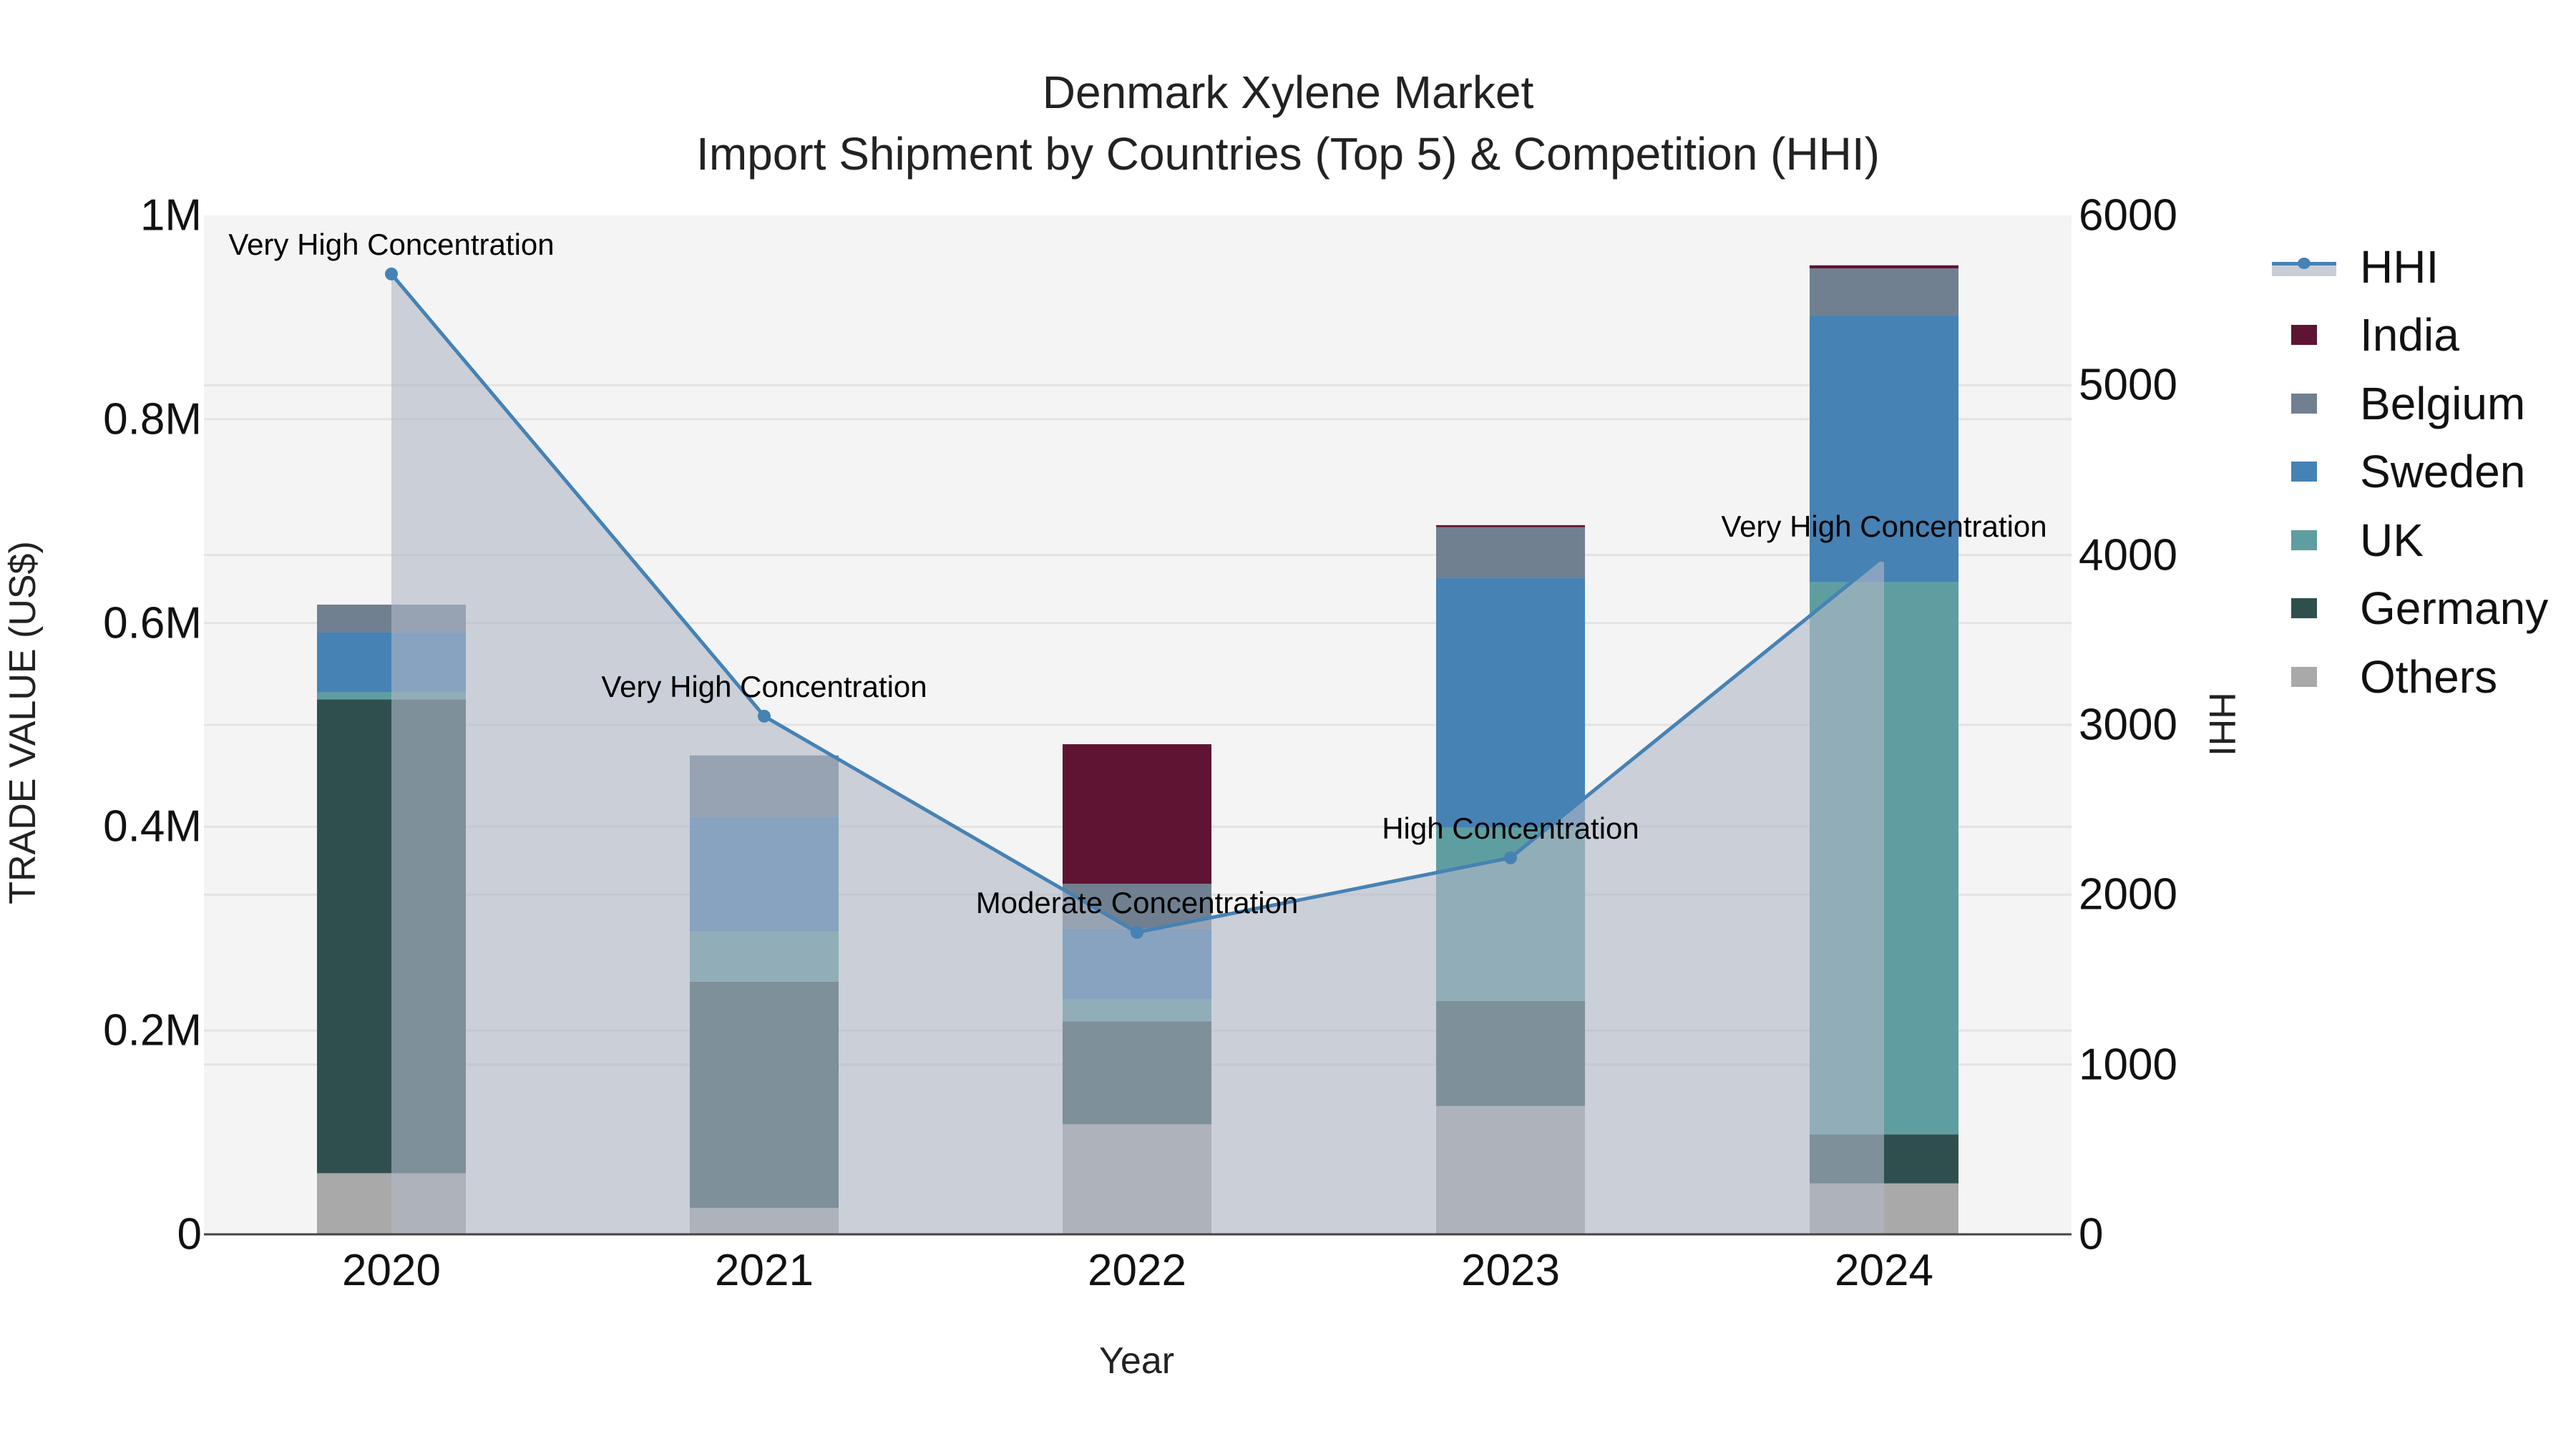 This screenshot has height=1449, width=2576. What do you see at coordinates (189, 1234) in the screenshot?
I see `y-left-tick-label: 0` at bounding box center [189, 1234].